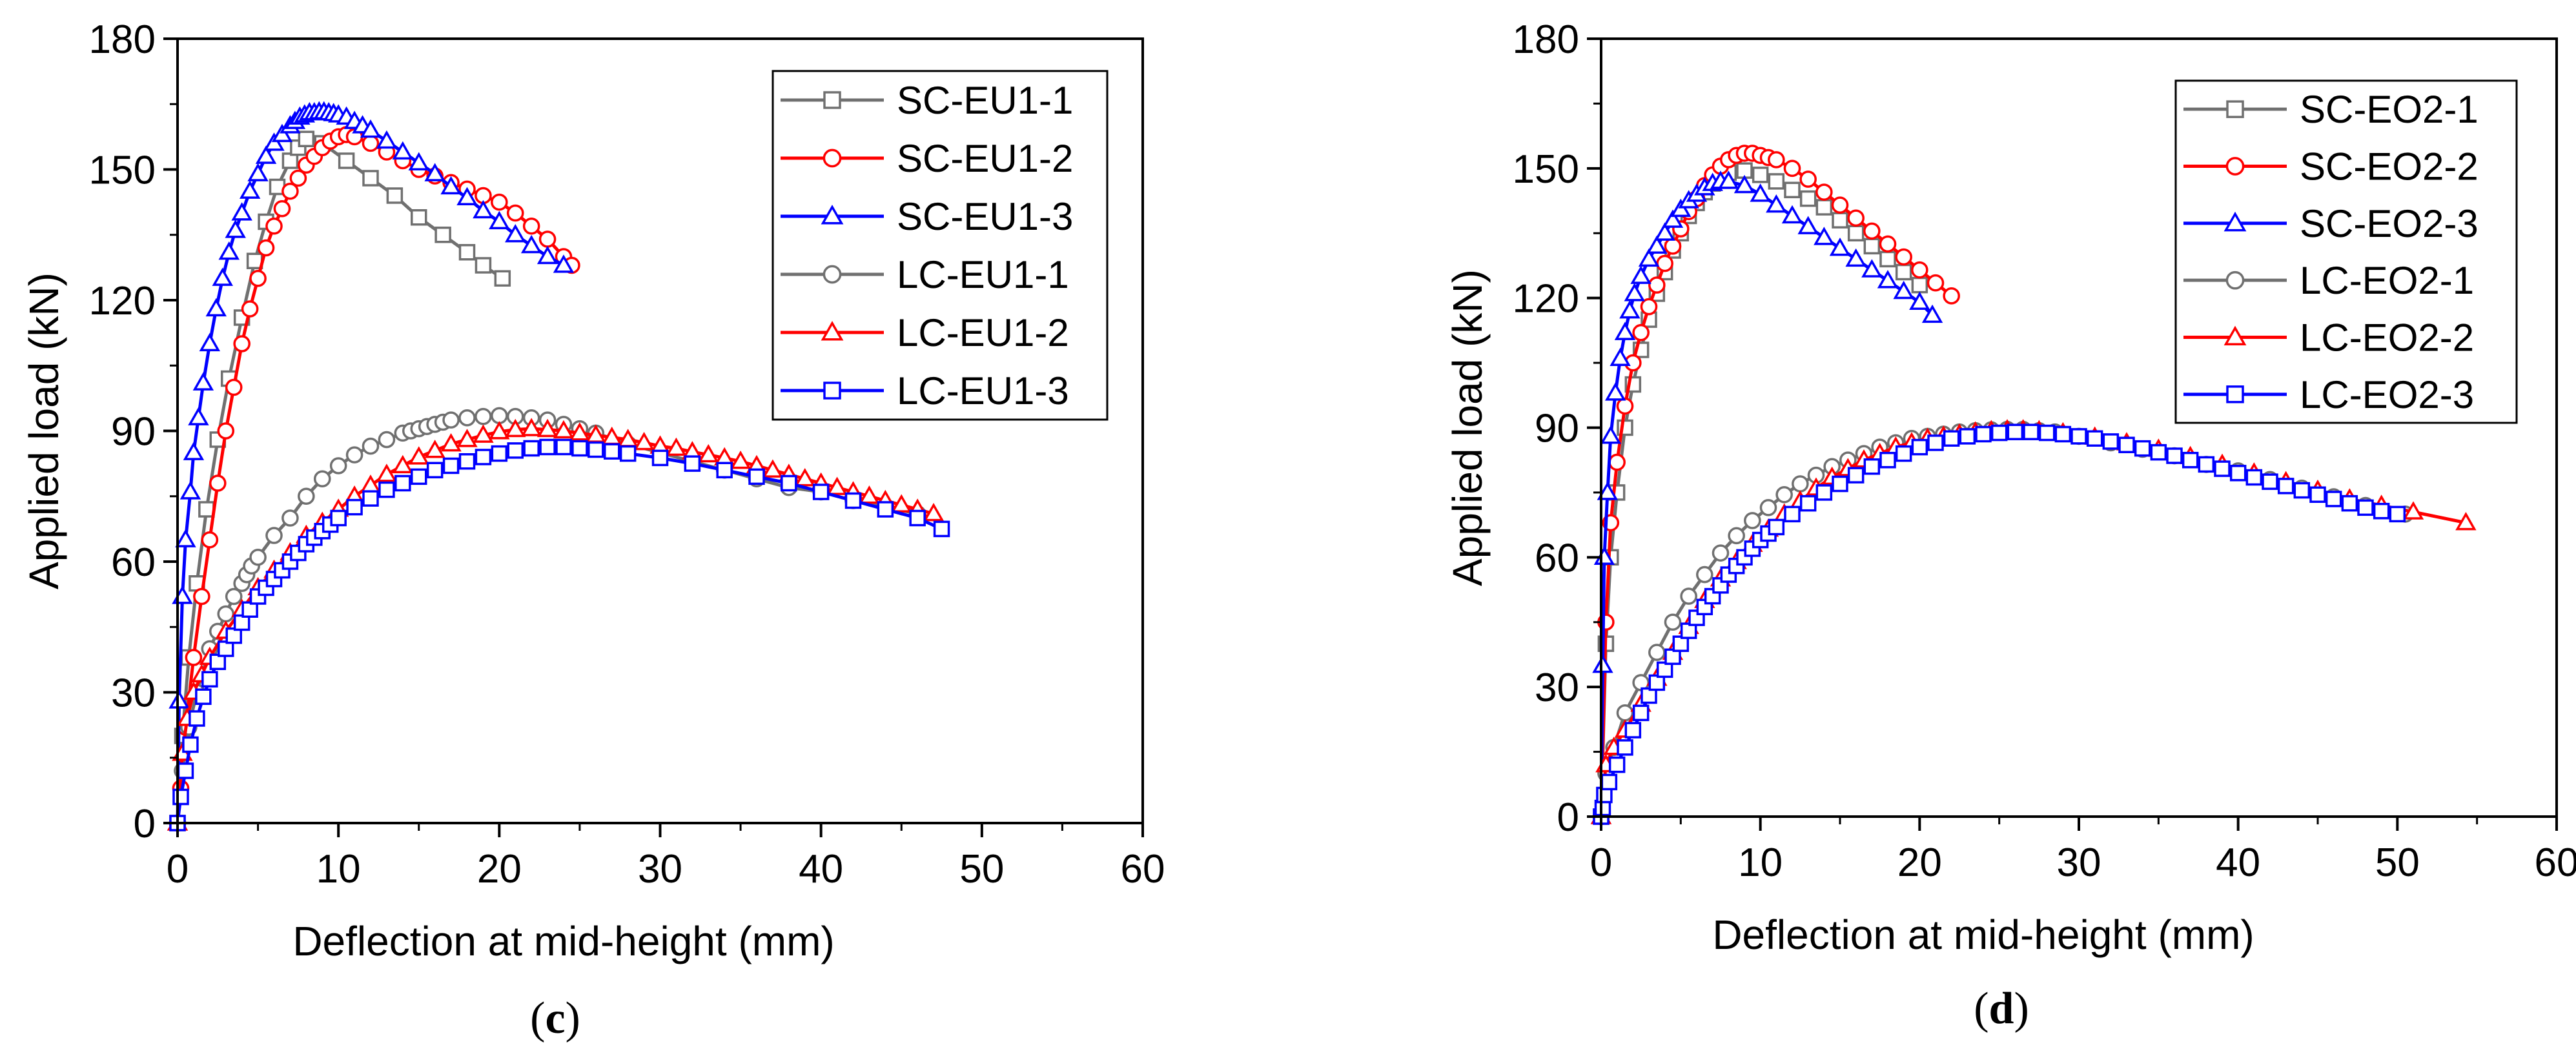  What do you see at coordinates (983, 274) in the screenshot?
I see `legend-label-LC-EU1-1: LC-EU1-1` at bounding box center [983, 274].